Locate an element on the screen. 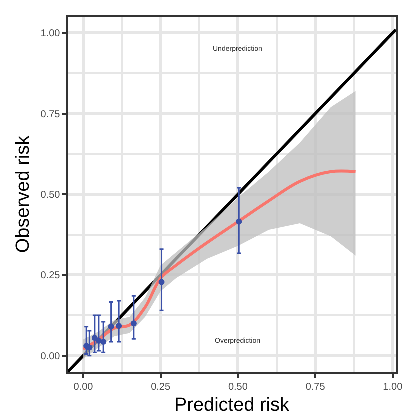 The image size is (410, 416). y-tick-label: 0.25 is located at coordinates (50, 276).